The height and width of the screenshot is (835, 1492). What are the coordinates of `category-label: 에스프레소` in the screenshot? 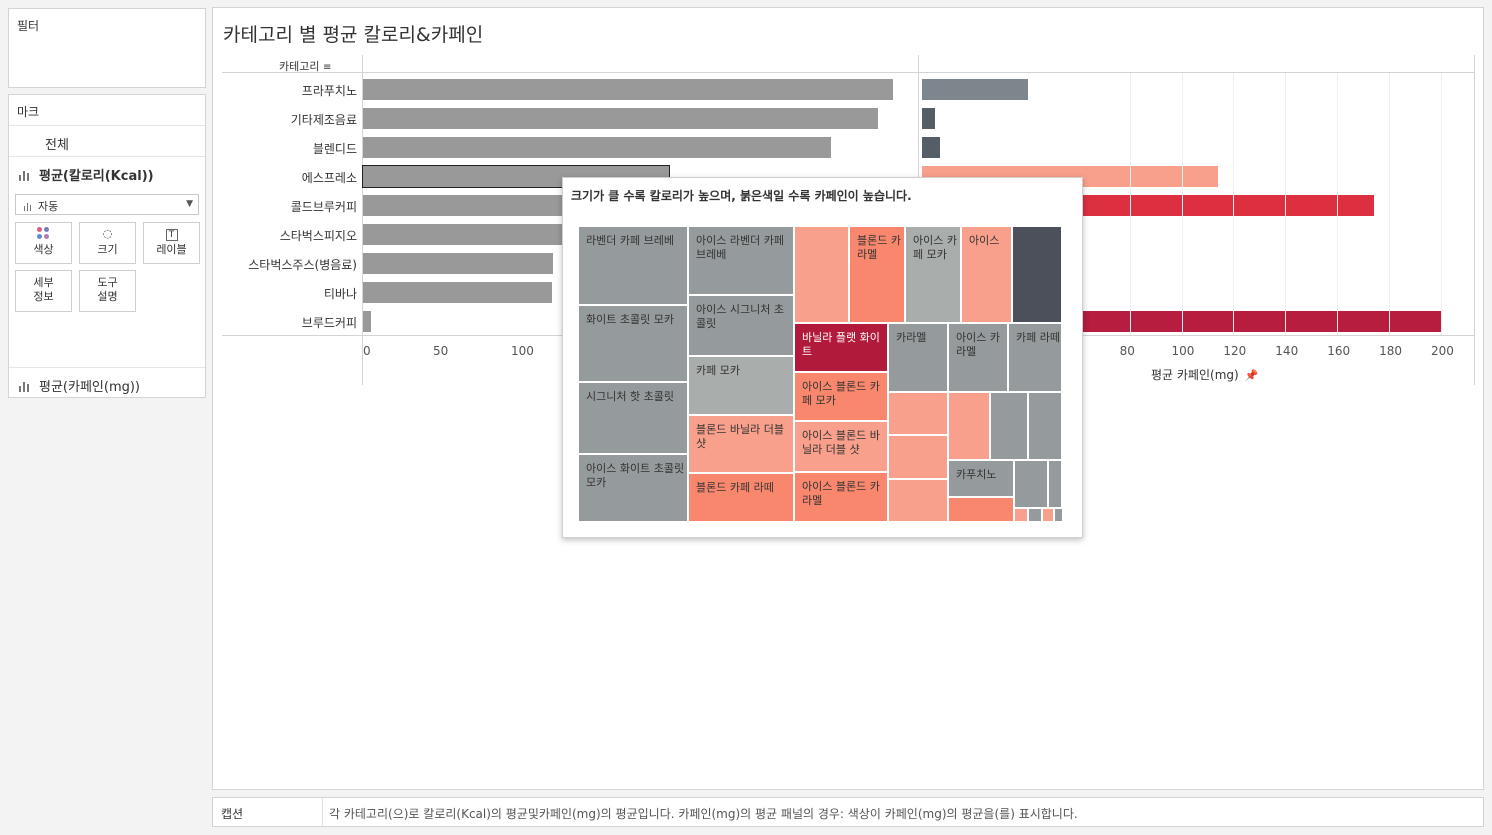 It's located at (329, 178).